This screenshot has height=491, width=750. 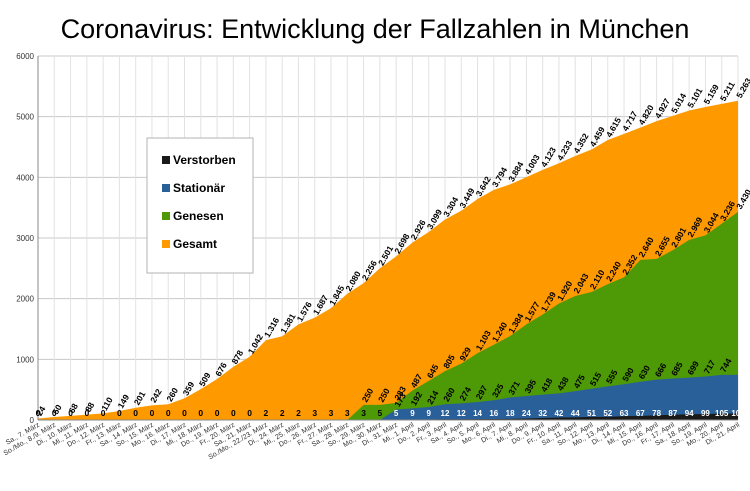 I want to click on data-label-verstorben: 44, so click(x=575, y=413).